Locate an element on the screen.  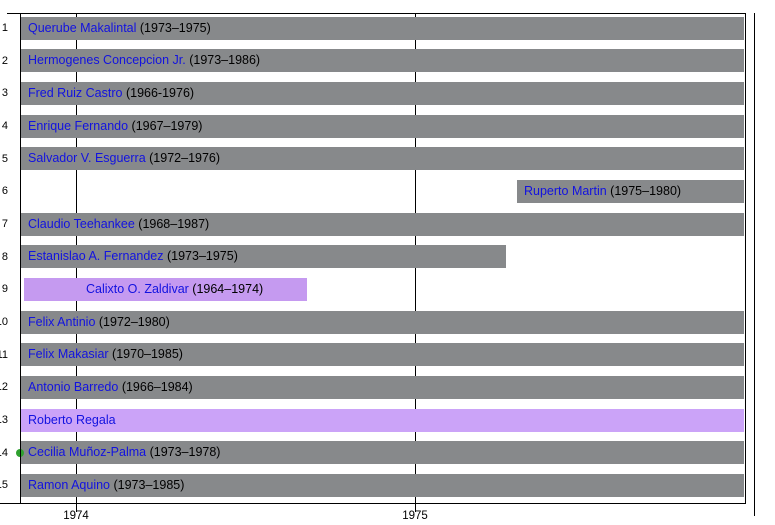
plot-left-spine is located at coordinates (20, 258).